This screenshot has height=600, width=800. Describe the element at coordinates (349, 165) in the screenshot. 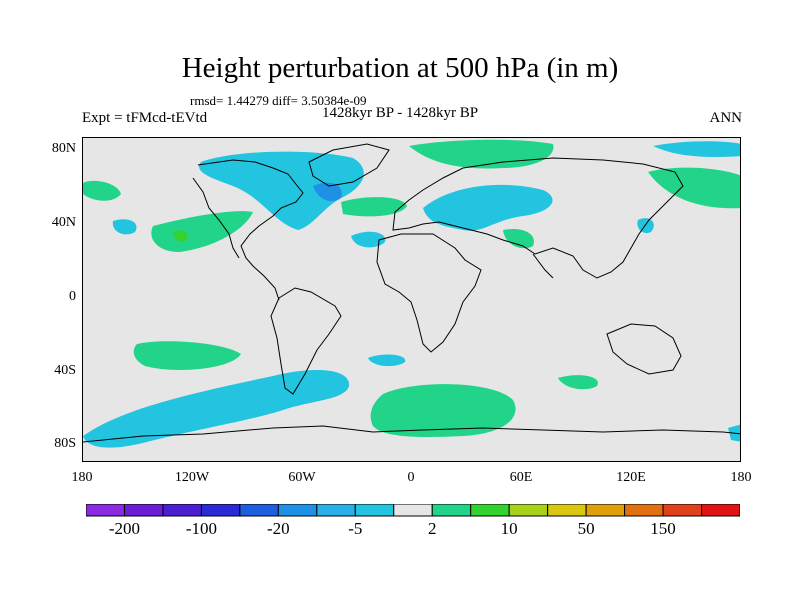

I see `greenland-coast` at that location.